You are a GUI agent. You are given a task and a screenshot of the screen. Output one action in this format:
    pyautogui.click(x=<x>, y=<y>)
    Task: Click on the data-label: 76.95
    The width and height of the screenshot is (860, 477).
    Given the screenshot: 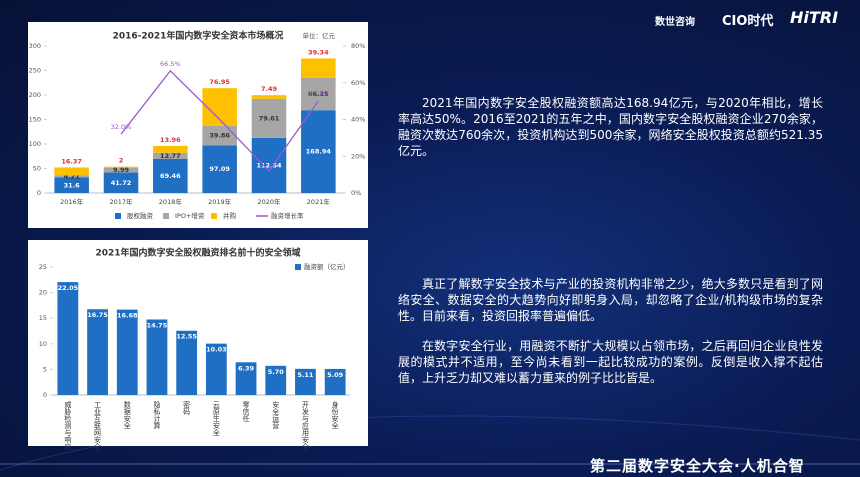 What is the action you would take?
    pyautogui.click(x=219, y=82)
    